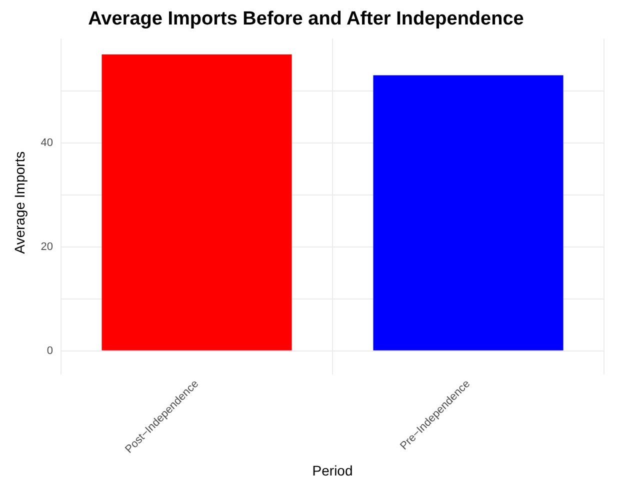 The width and height of the screenshot is (620, 488). I want to click on y-axis-title: Average Imports, so click(19, 202).